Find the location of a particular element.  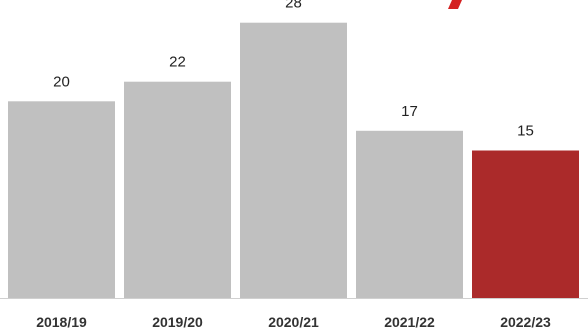

tick-label-2019-20: 2019/20 is located at coordinates (177, 322).